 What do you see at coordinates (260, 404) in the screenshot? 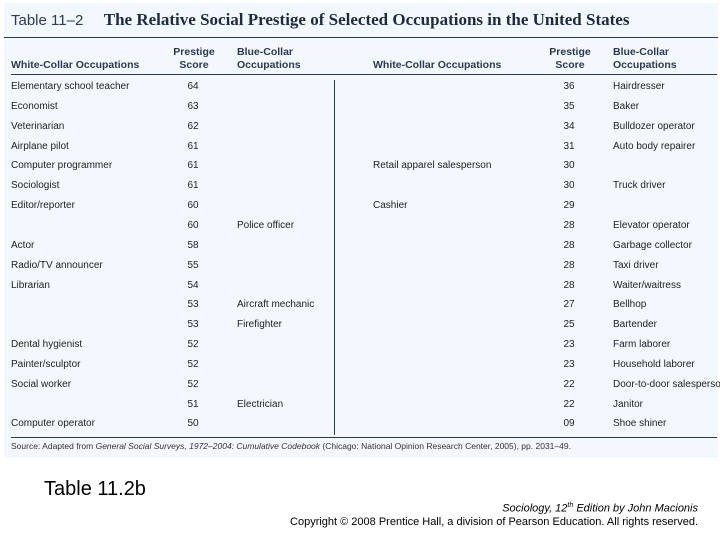
I see `blue-collar-occupation: Electrician` at bounding box center [260, 404].